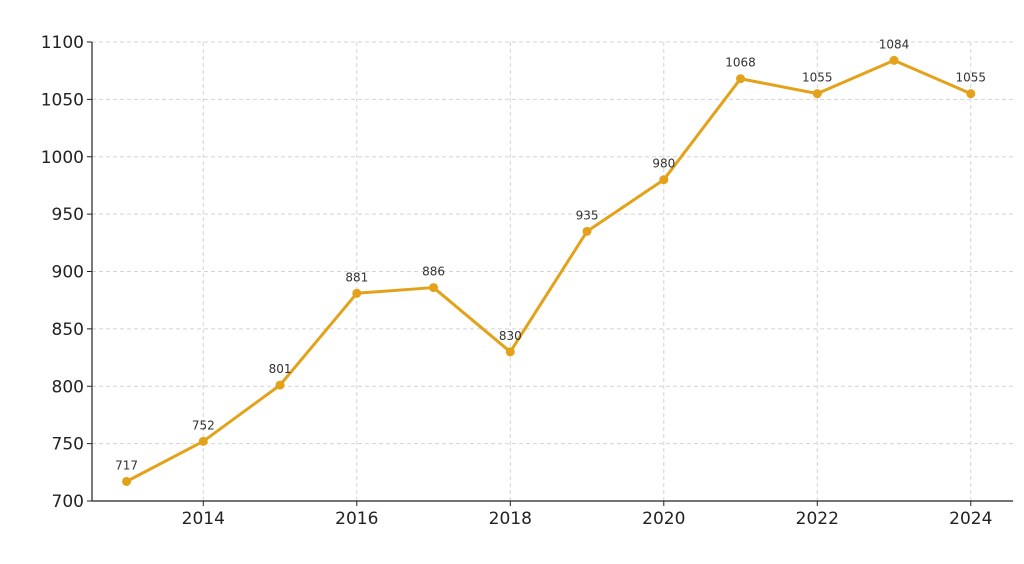 This screenshot has height=564, width=1024. I want to click on x-tick-label: 2018, so click(510, 519).